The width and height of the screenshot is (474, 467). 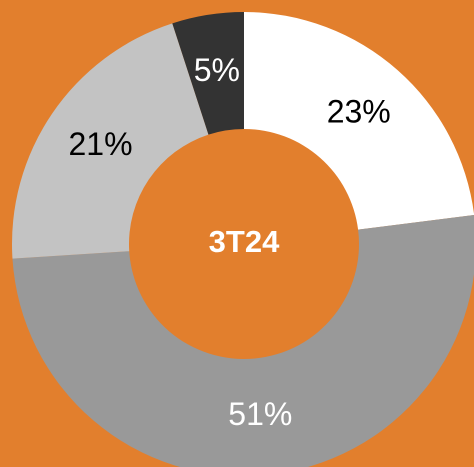 I want to click on value-label: 5%, so click(x=217, y=70).